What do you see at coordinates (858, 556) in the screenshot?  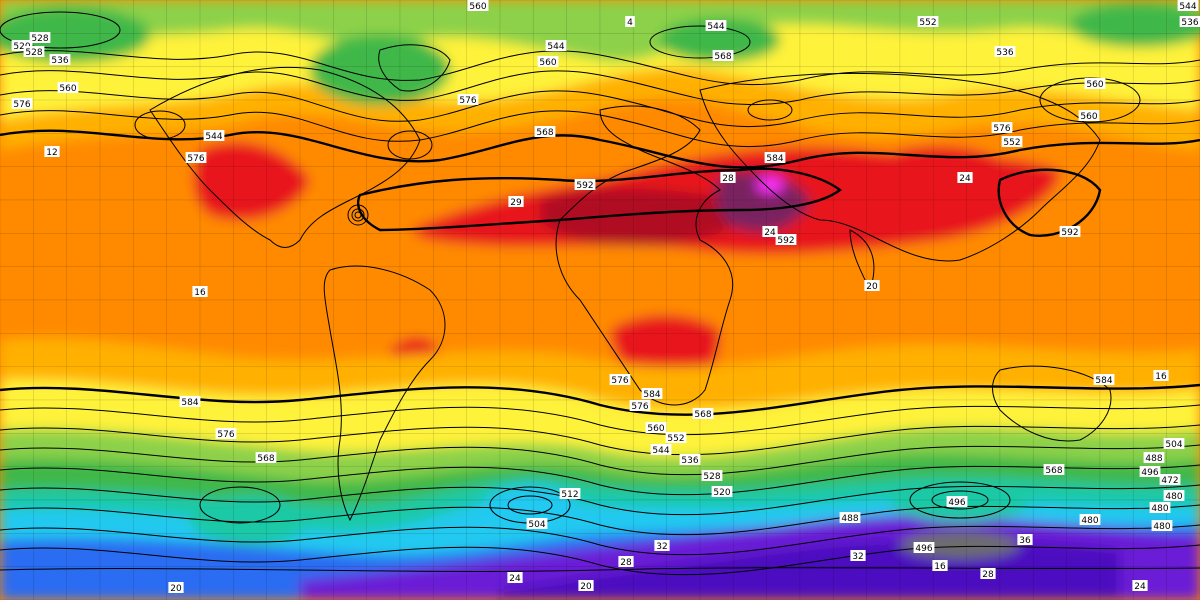 I see `contour-label: 32` at bounding box center [858, 556].